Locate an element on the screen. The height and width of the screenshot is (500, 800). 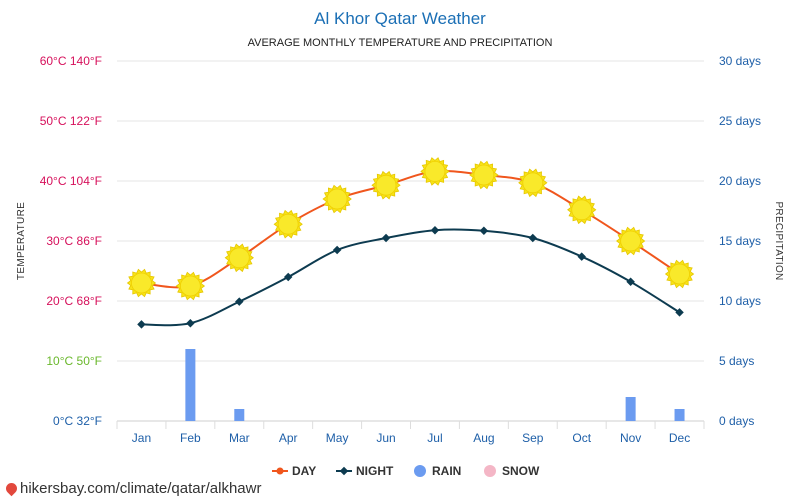
rain-bars is located at coordinates (435, 385).